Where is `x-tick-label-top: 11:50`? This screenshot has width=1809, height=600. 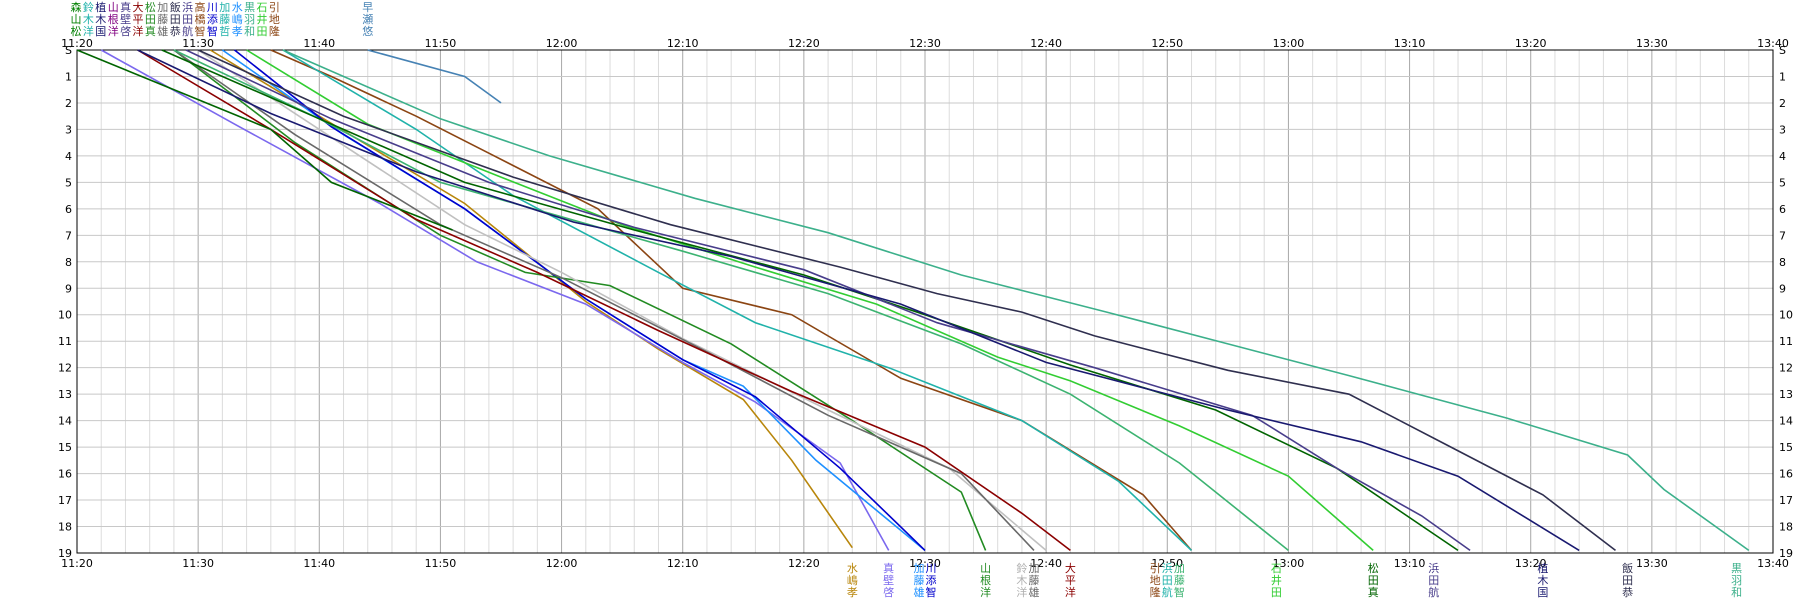 x-tick-label-top: 11:50 is located at coordinates (441, 43).